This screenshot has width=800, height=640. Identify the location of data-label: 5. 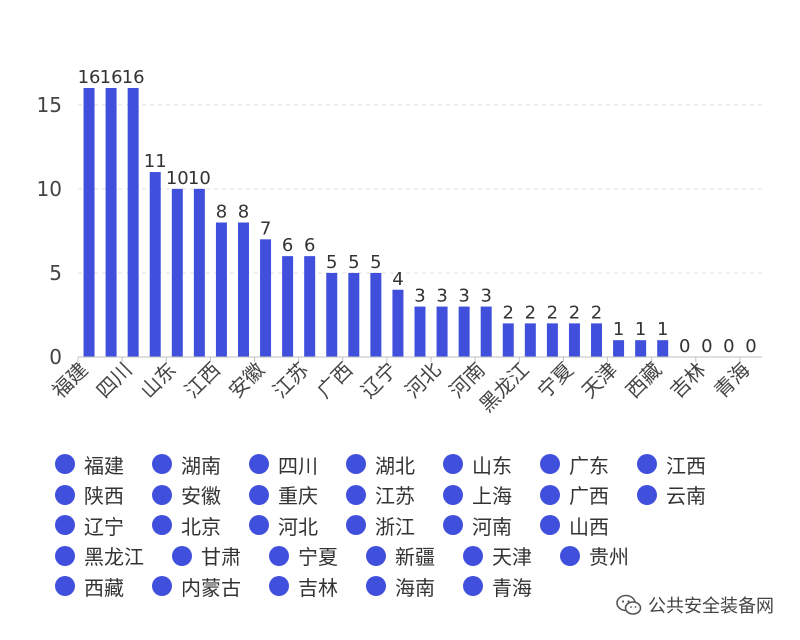
(375, 262).